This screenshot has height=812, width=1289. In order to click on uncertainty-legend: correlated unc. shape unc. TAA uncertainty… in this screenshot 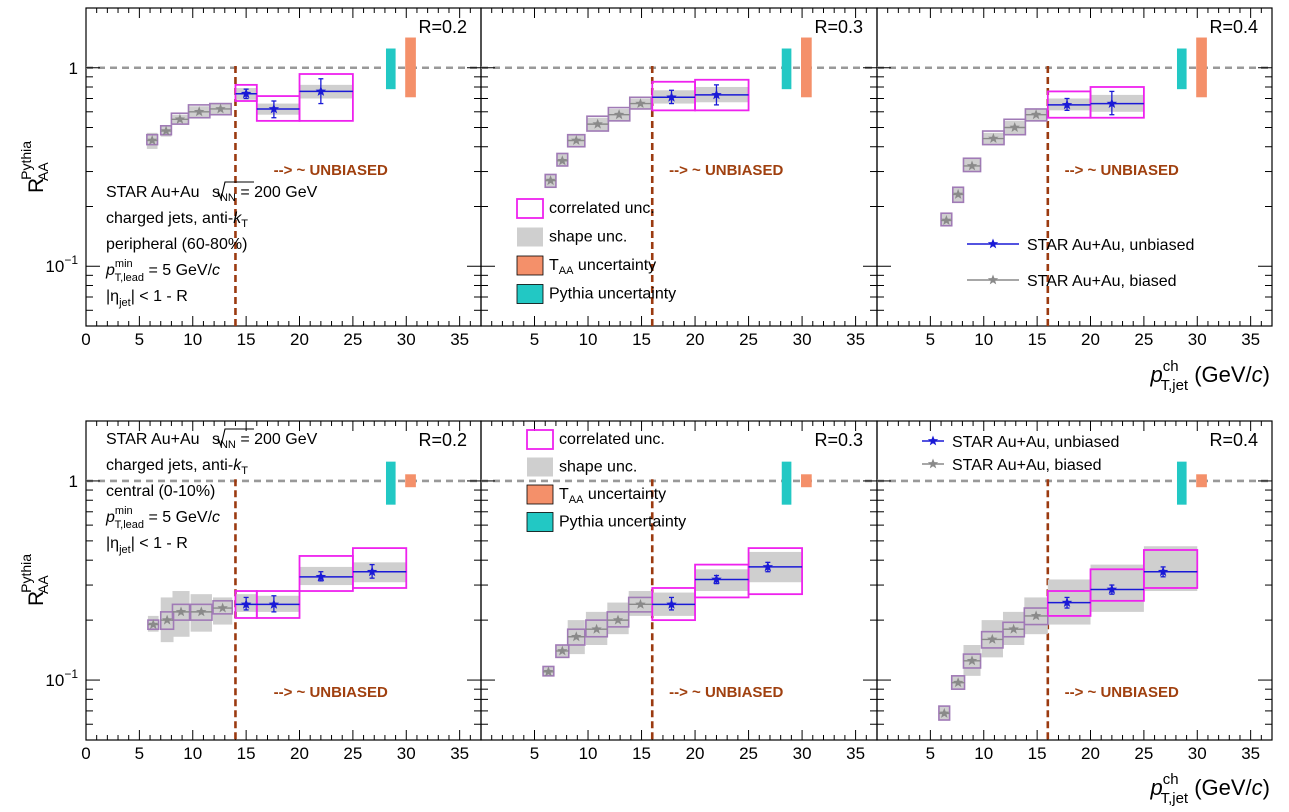, I will do `click(596, 251)`.